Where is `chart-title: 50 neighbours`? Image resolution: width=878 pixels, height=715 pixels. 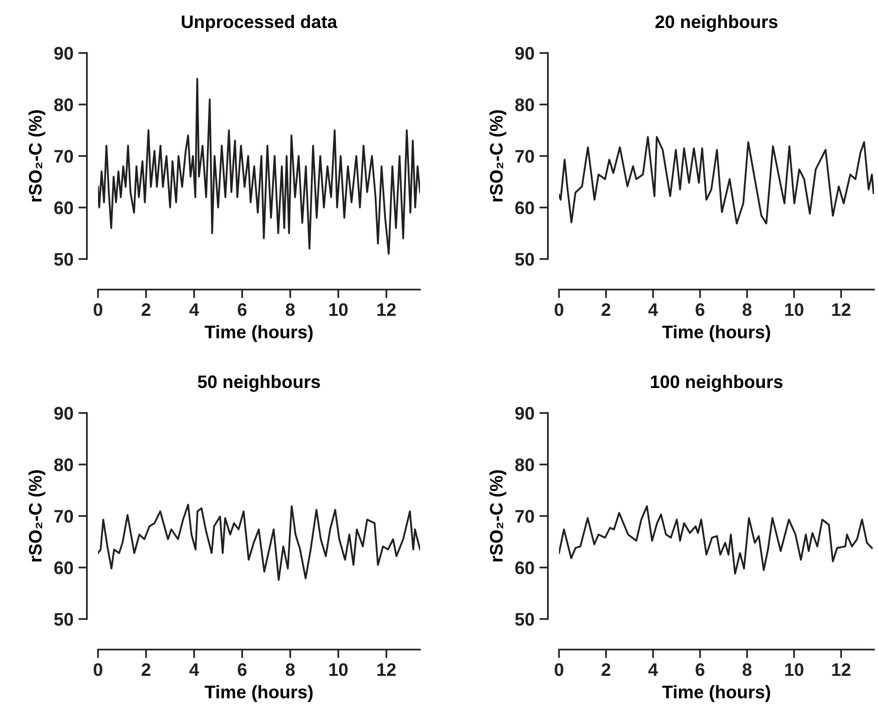 chart-title: 50 neighbours is located at coordinates (259, 383).